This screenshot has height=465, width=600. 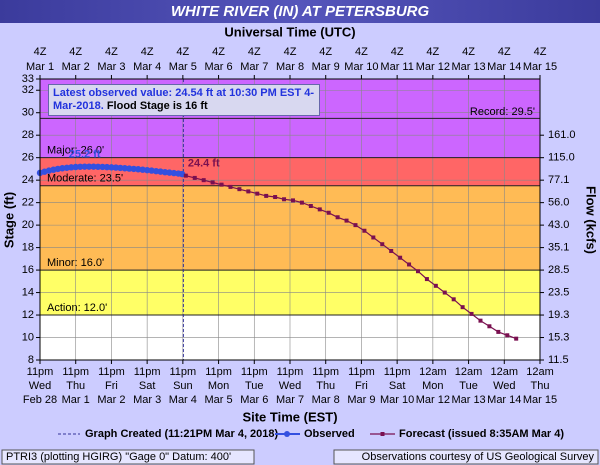 I want to click on footer-box, so click(x=128, y=457).